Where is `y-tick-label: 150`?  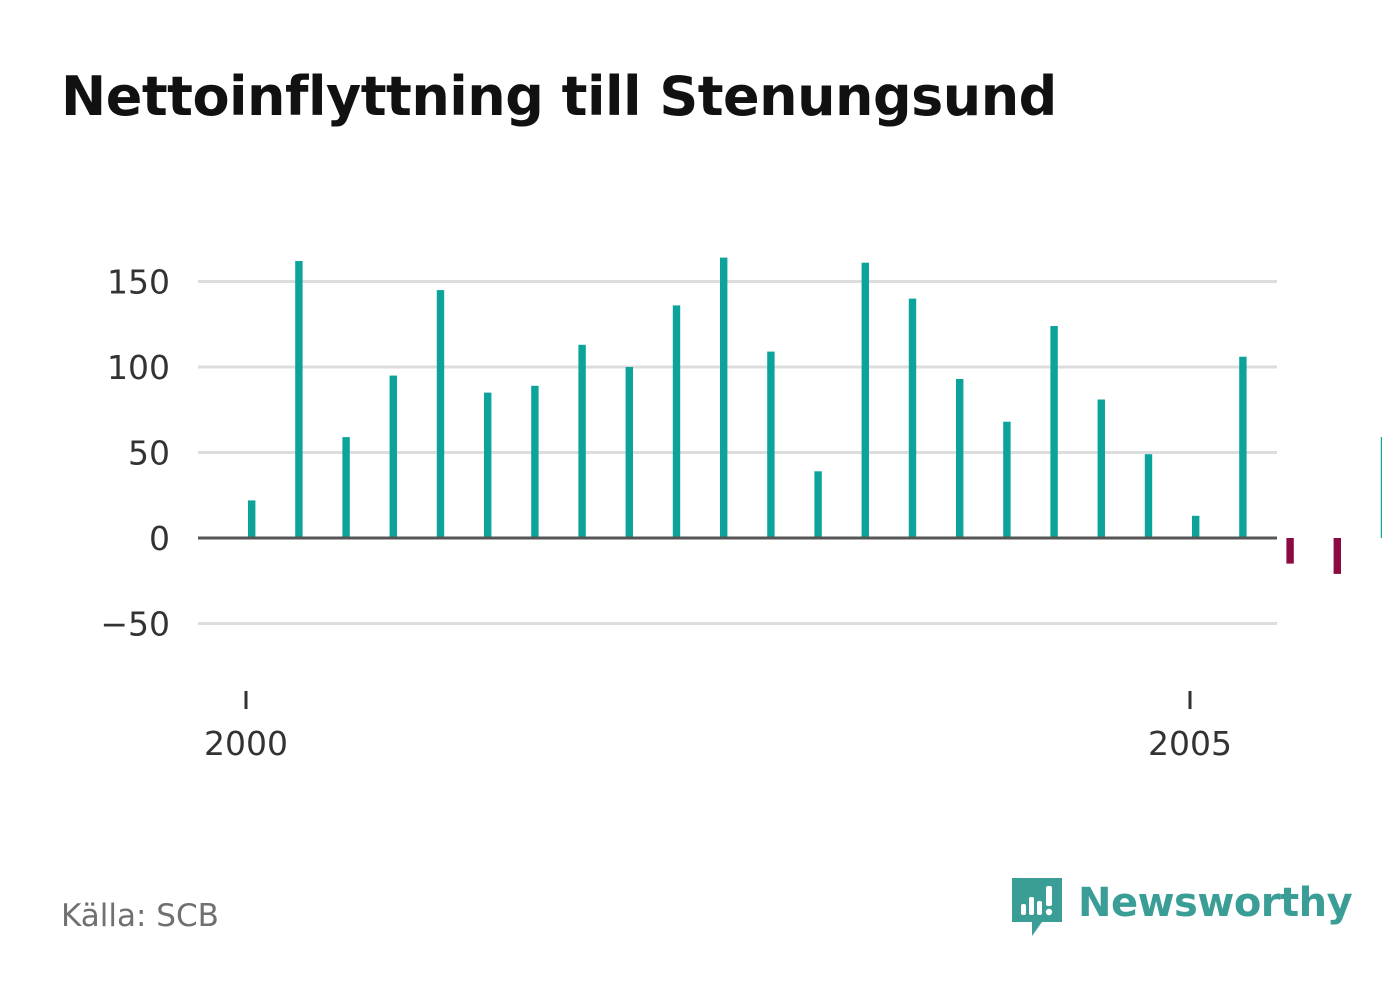
y-tick-label: 150 is located at coordinates (138, 282).